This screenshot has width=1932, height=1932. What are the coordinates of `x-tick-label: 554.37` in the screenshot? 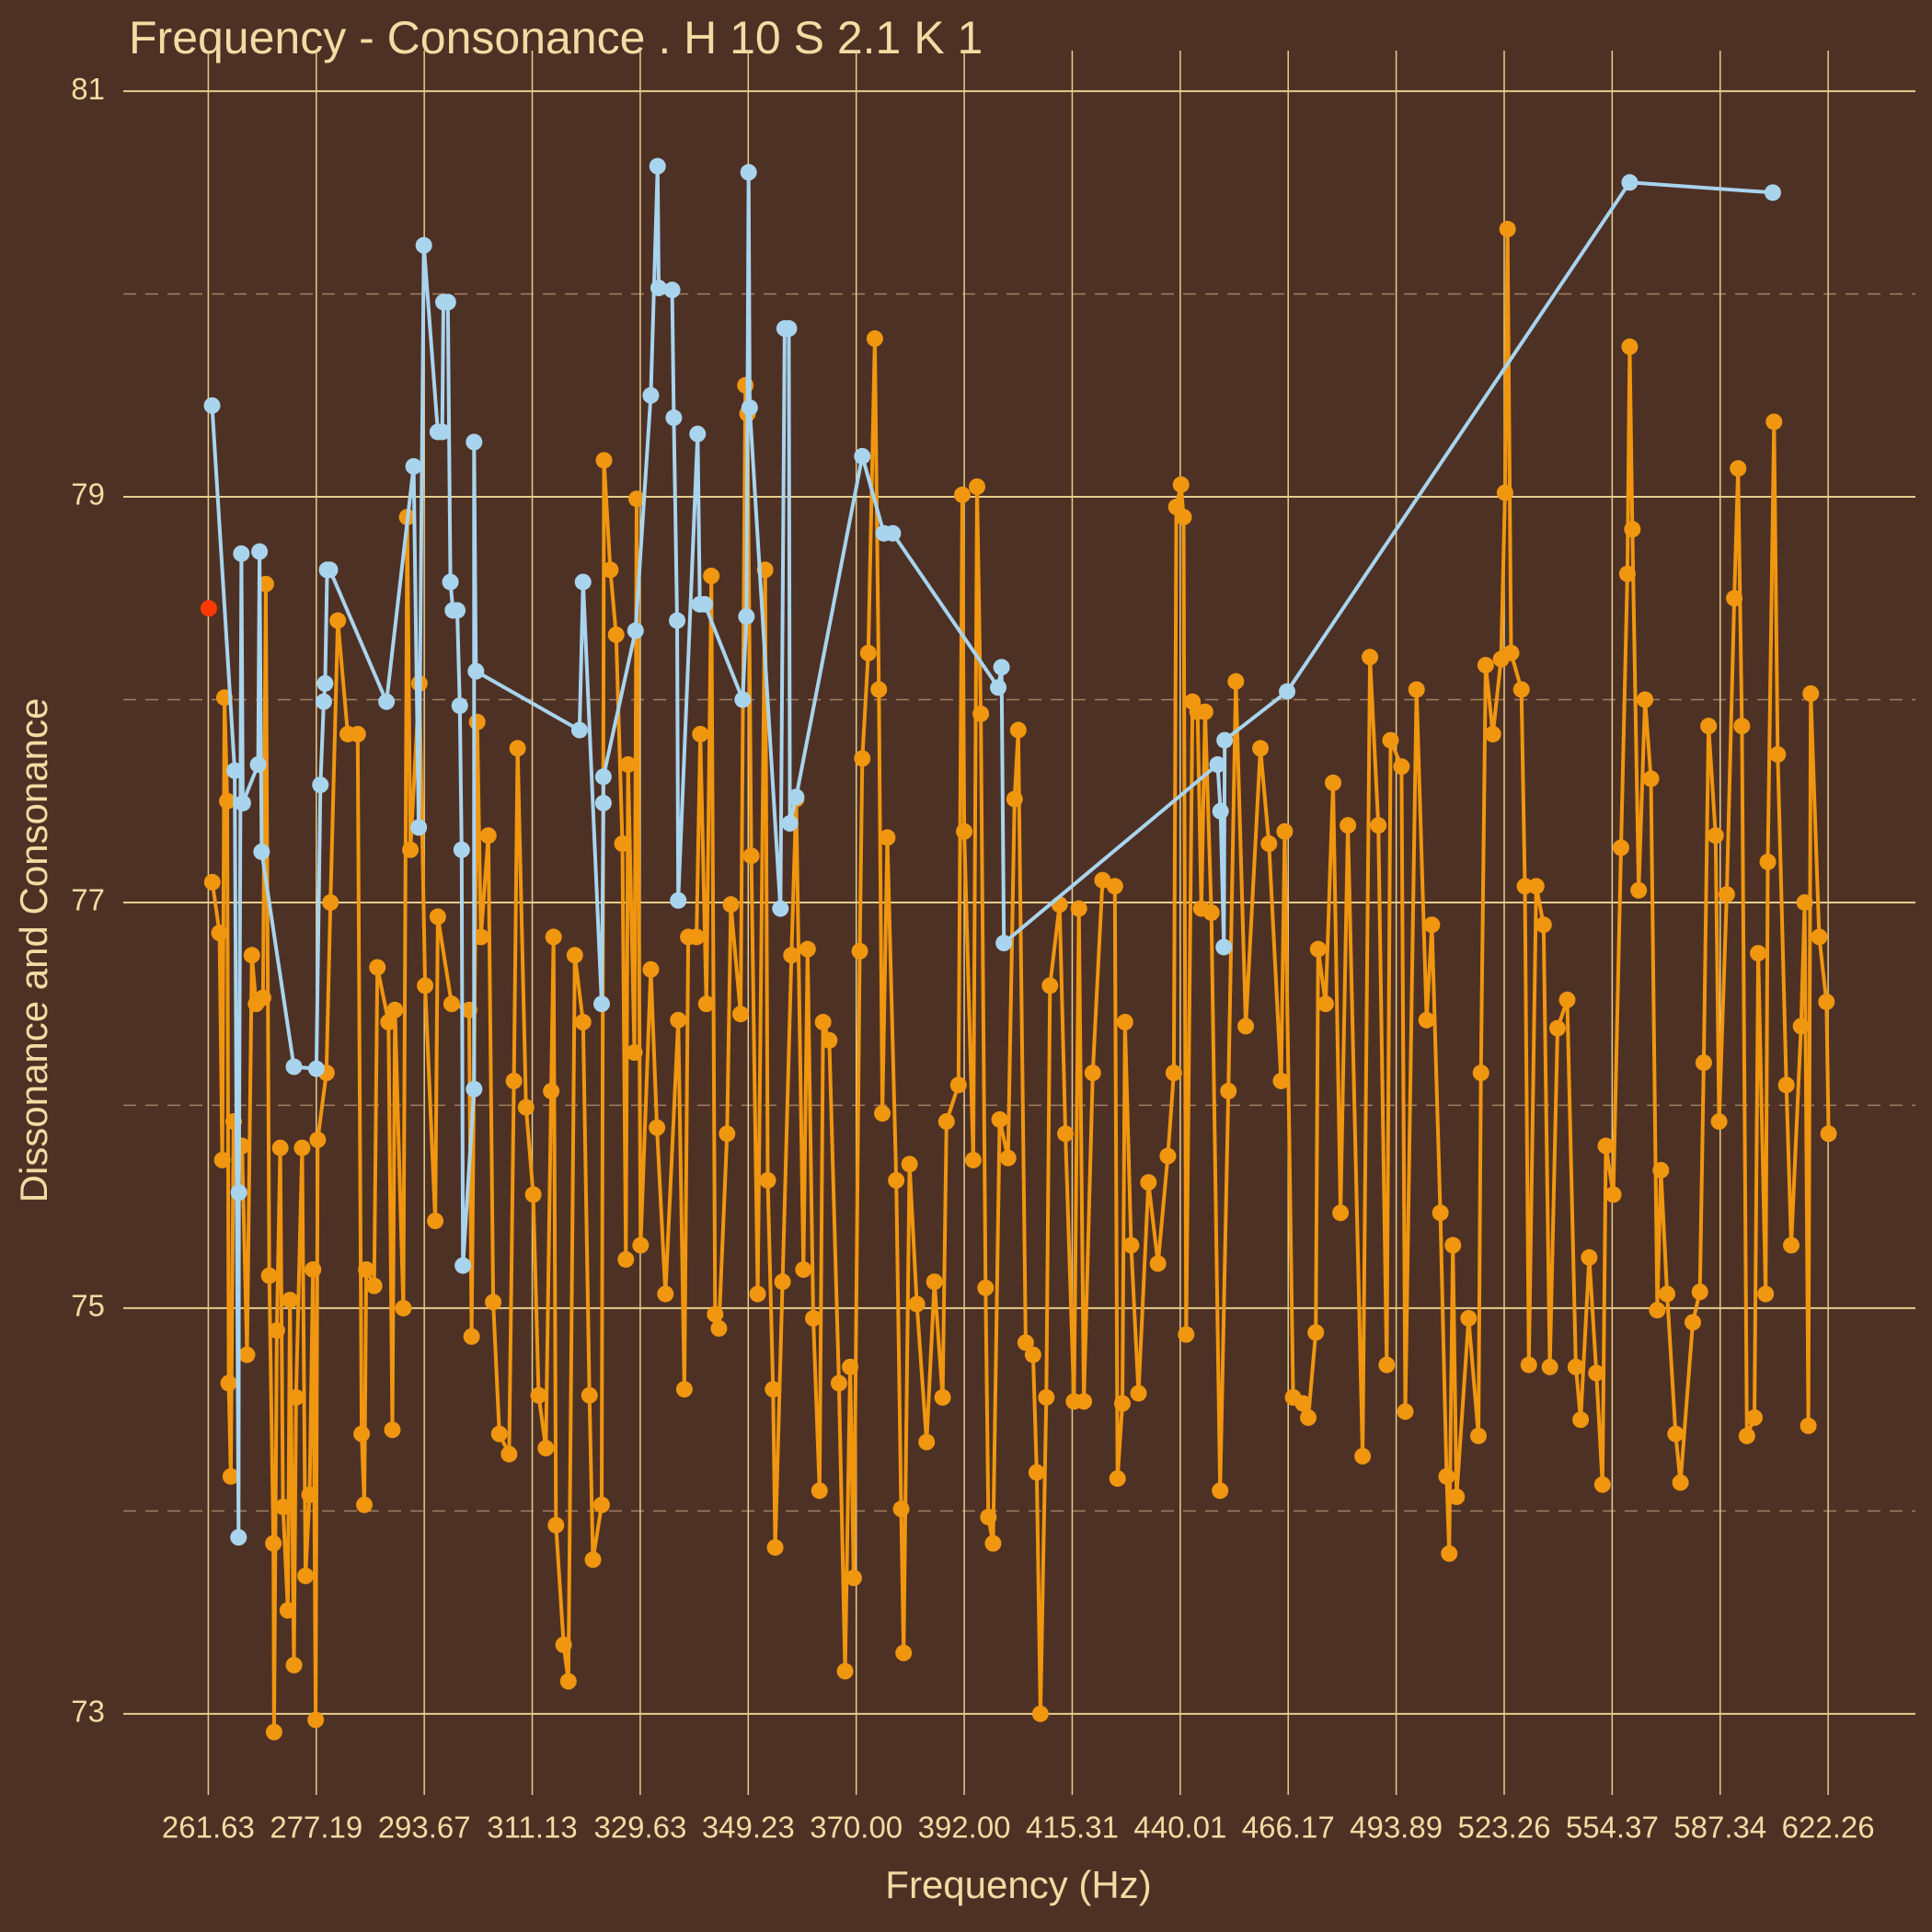 It's located at (1612, 1828).